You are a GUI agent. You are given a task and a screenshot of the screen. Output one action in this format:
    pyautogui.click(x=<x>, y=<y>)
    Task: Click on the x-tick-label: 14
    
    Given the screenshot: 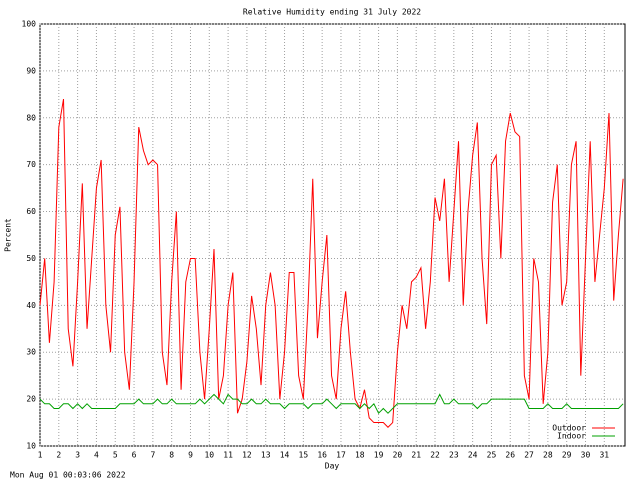 What is the action you would take?
    pyautogui.click(x=285, y=455)
    